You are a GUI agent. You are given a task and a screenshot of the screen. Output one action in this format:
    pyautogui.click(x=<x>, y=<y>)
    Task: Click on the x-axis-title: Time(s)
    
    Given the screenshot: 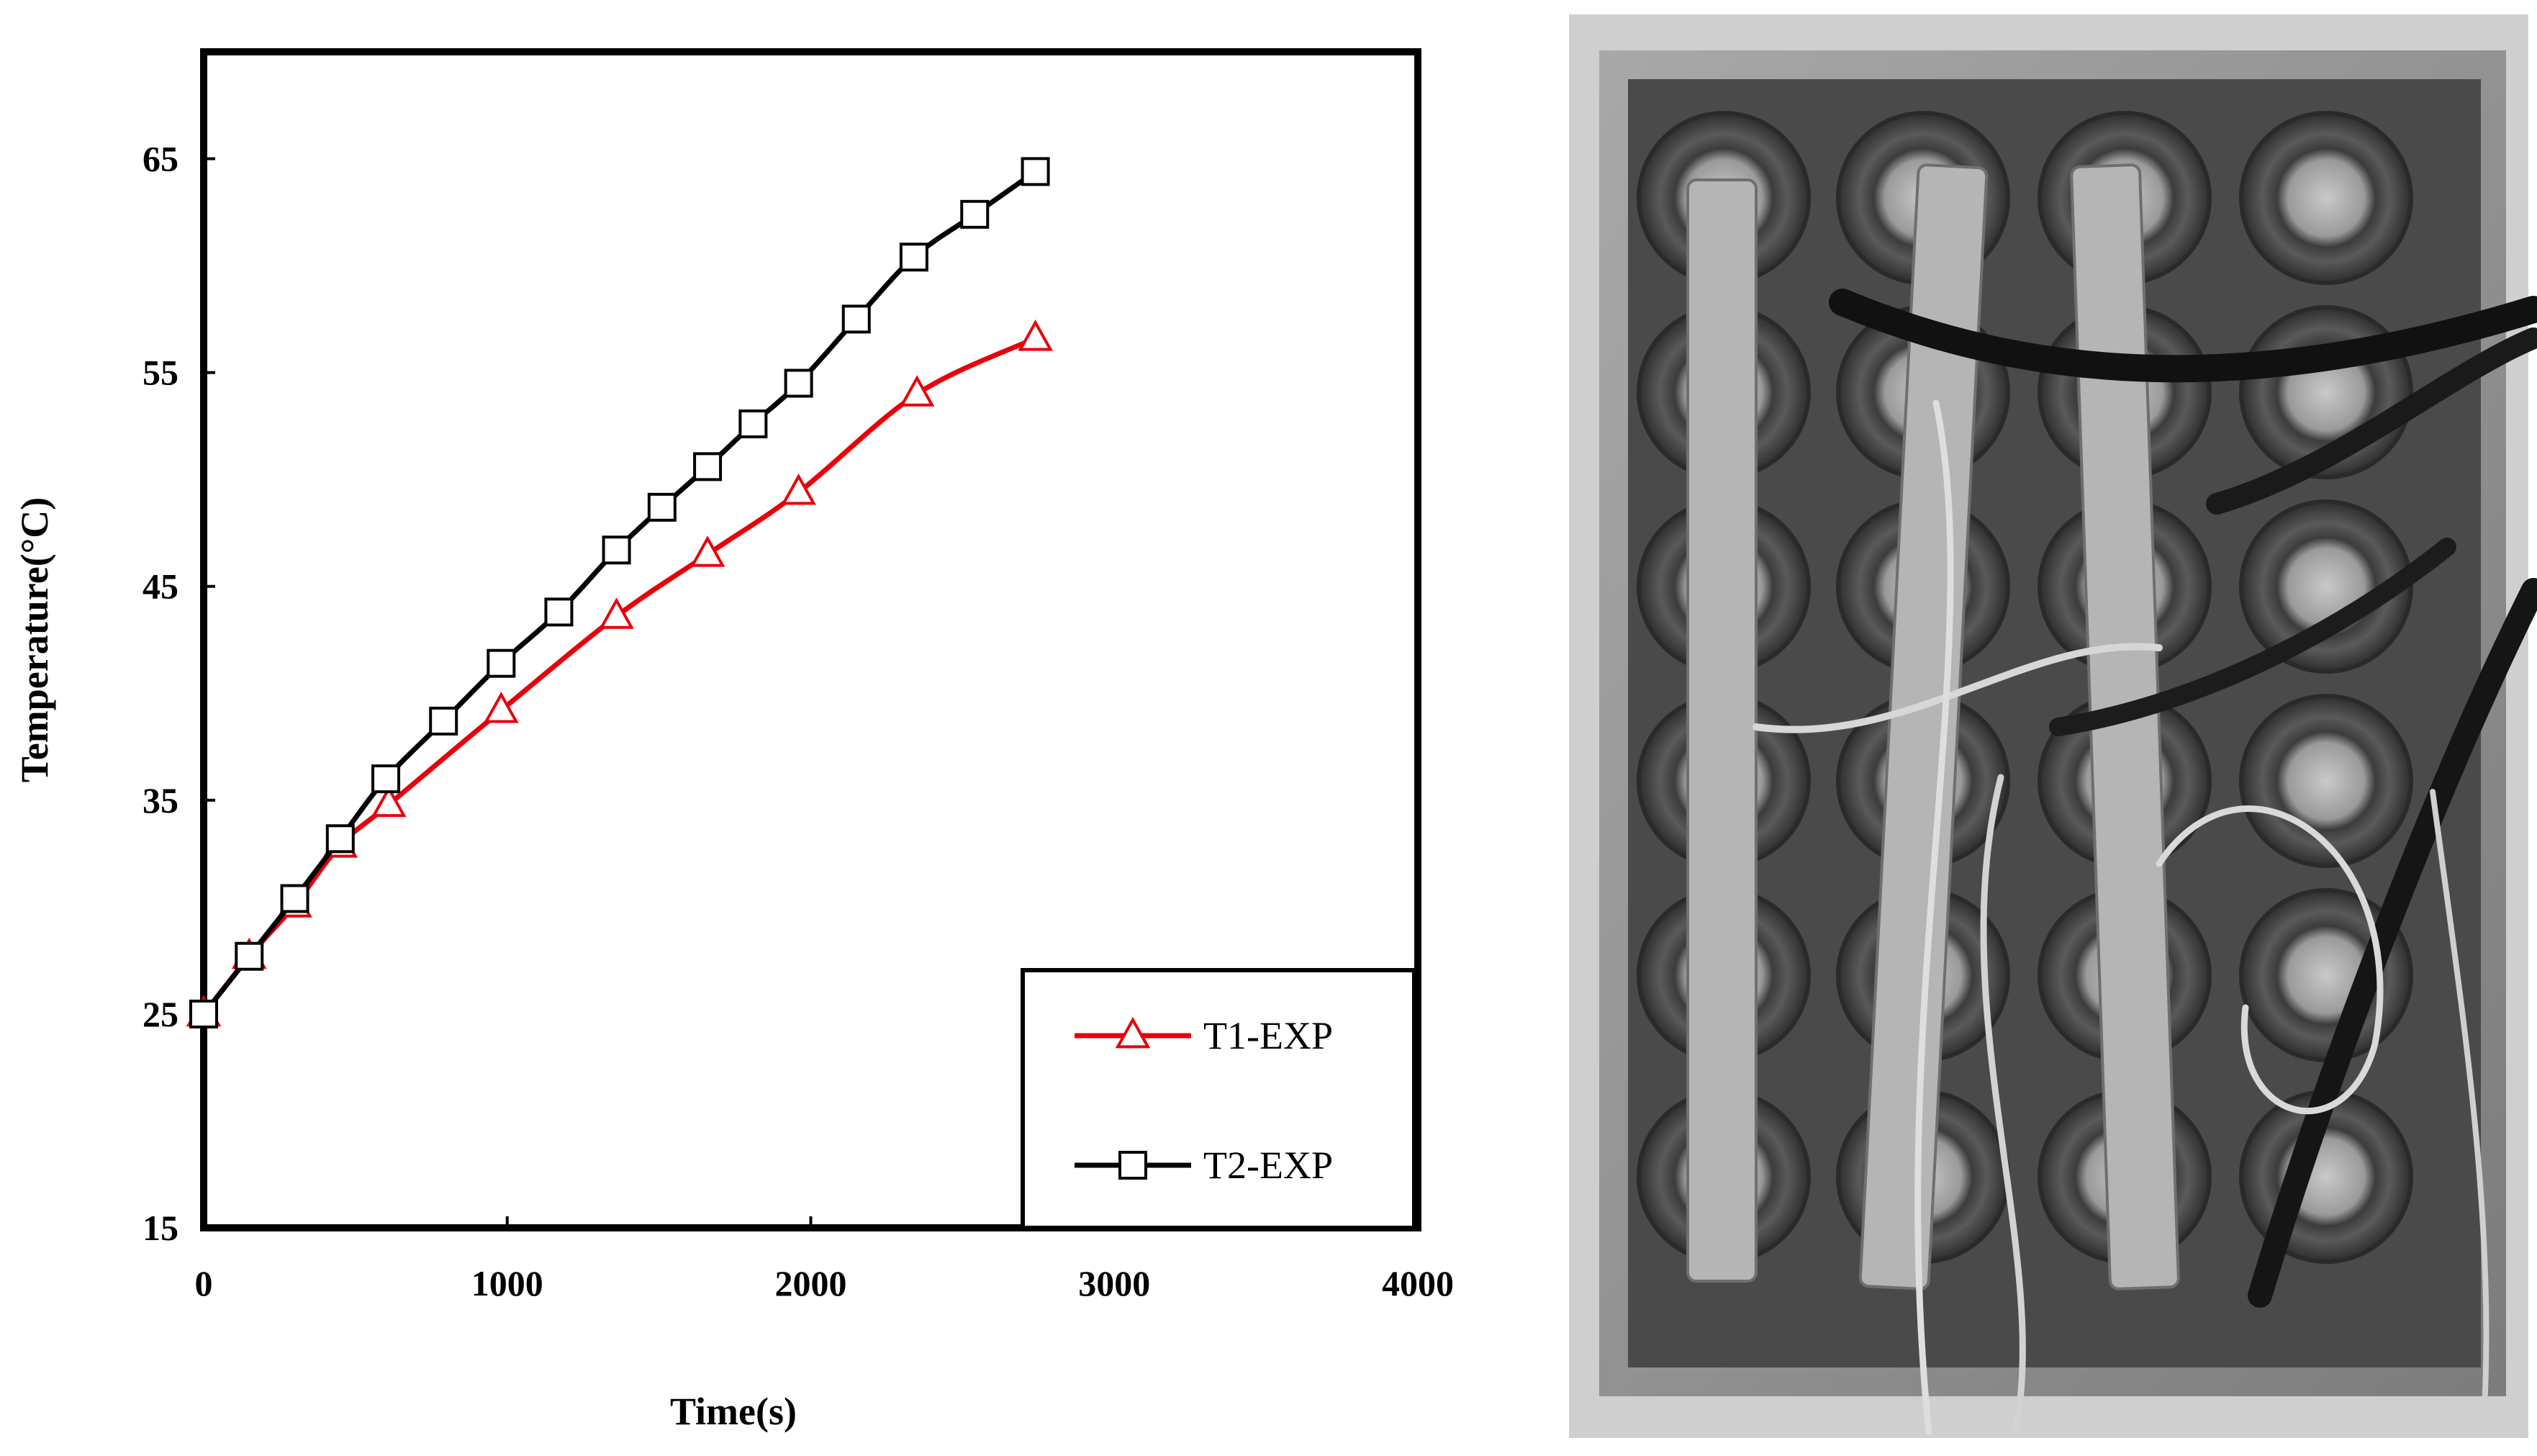 What is the action you would take?
    pyautogui.click(x=733, y=1411)
    